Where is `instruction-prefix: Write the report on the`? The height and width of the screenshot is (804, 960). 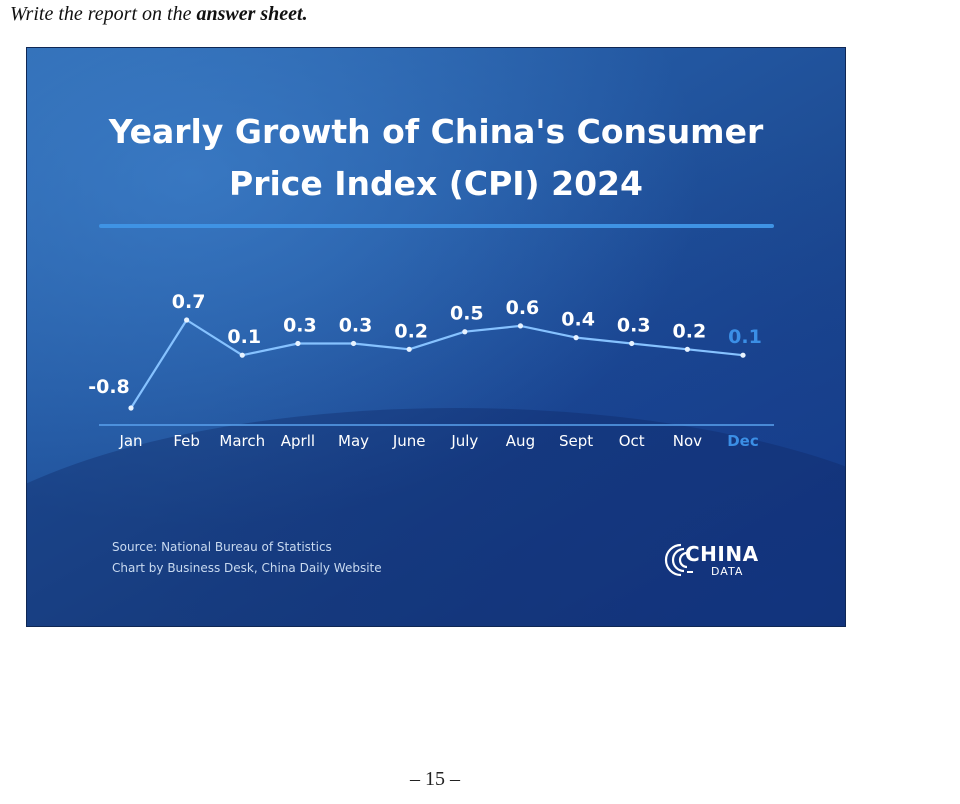 instruction-prefix: Write the report on the is located at coordinates (103, 14).